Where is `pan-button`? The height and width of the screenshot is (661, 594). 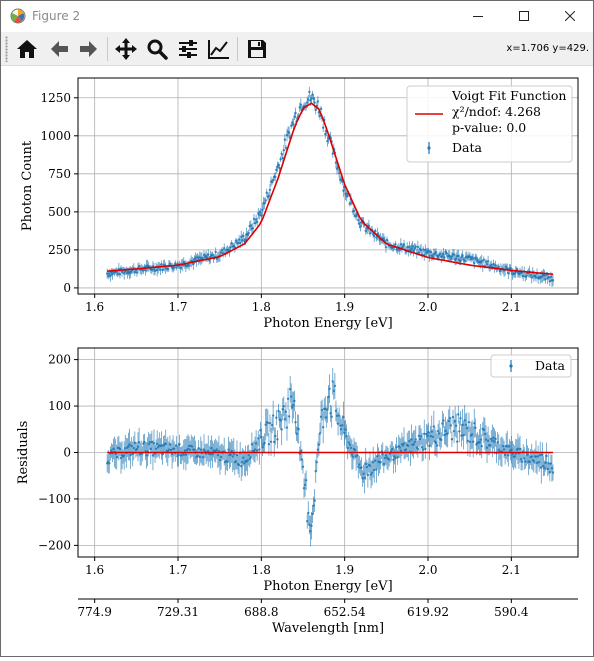
pan-button is located at coordinates (126, 49).